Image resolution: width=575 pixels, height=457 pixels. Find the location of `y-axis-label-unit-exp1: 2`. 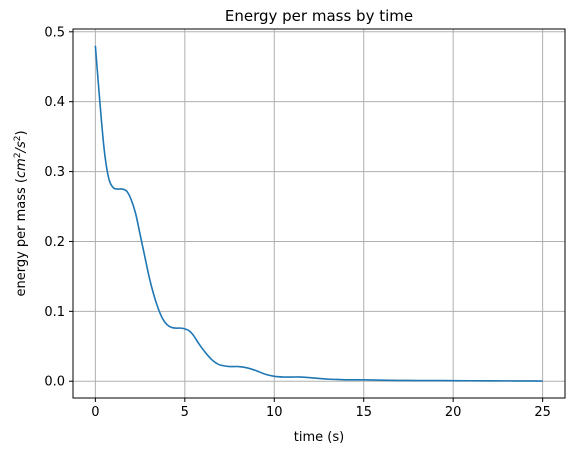

y-axis-label-unit-exp1: 2 is located at coordinates (18, 155).